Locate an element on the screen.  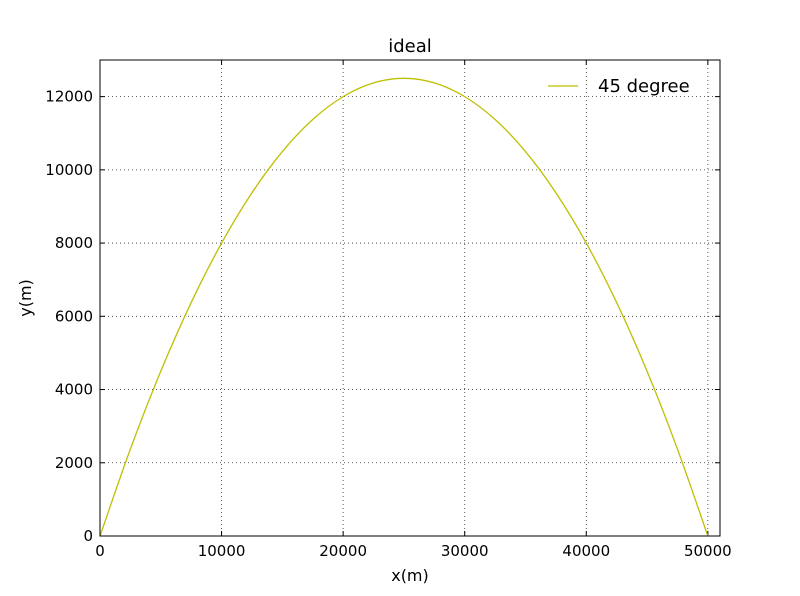
y-tick-label: 6000 is located at coordinates (74, 316).